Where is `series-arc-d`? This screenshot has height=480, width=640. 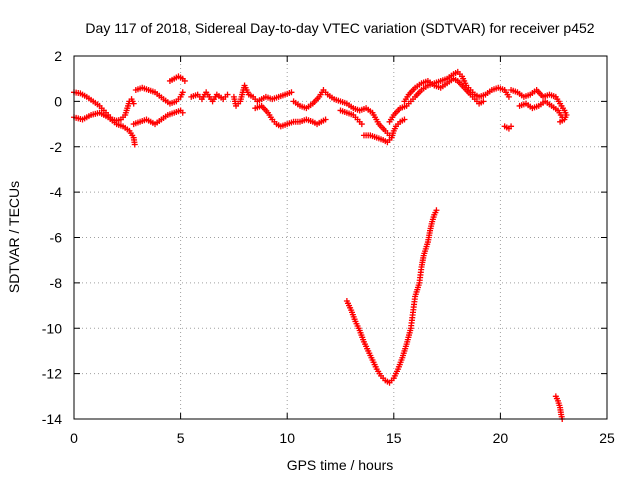
series-arc-d is located at coordinates (159, 95).